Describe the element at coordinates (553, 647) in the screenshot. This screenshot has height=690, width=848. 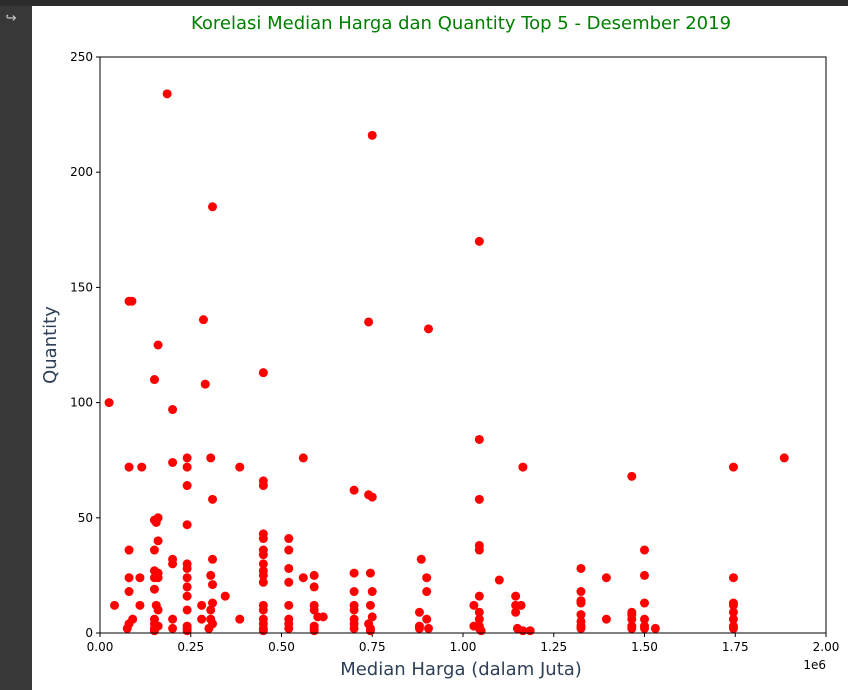
I see `x-tick-label: 1.25` at that location.